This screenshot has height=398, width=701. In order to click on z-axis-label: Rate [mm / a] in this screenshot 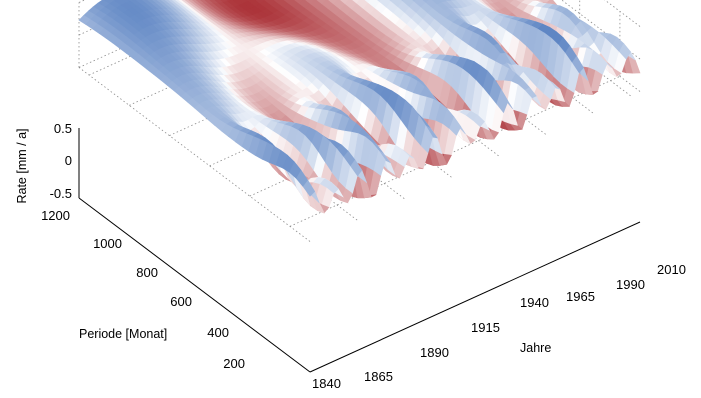, I will do `click(22, 165)`.